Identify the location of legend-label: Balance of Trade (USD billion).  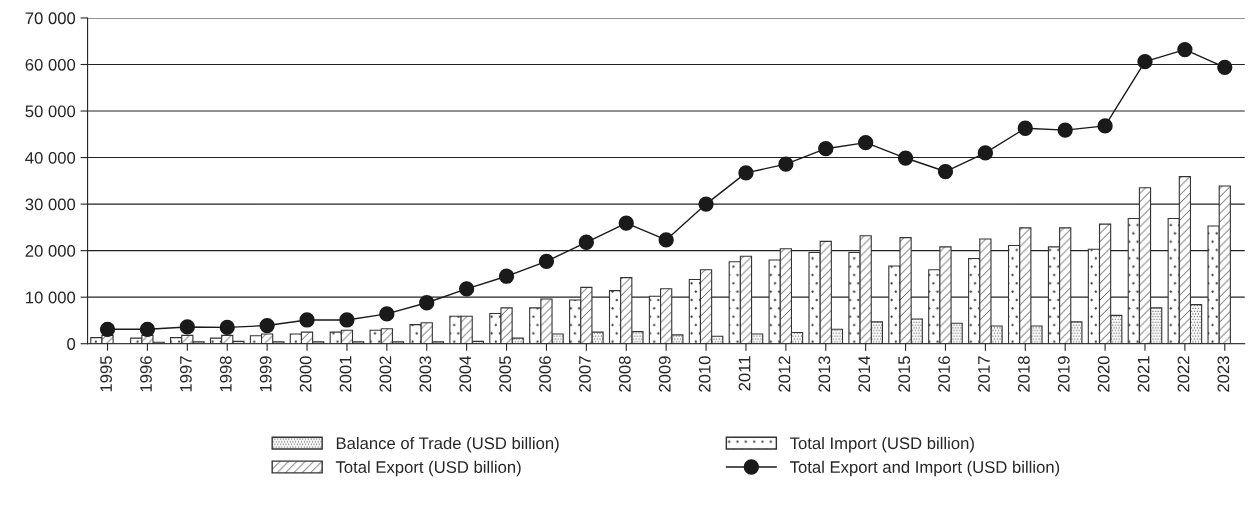
(447, 444).